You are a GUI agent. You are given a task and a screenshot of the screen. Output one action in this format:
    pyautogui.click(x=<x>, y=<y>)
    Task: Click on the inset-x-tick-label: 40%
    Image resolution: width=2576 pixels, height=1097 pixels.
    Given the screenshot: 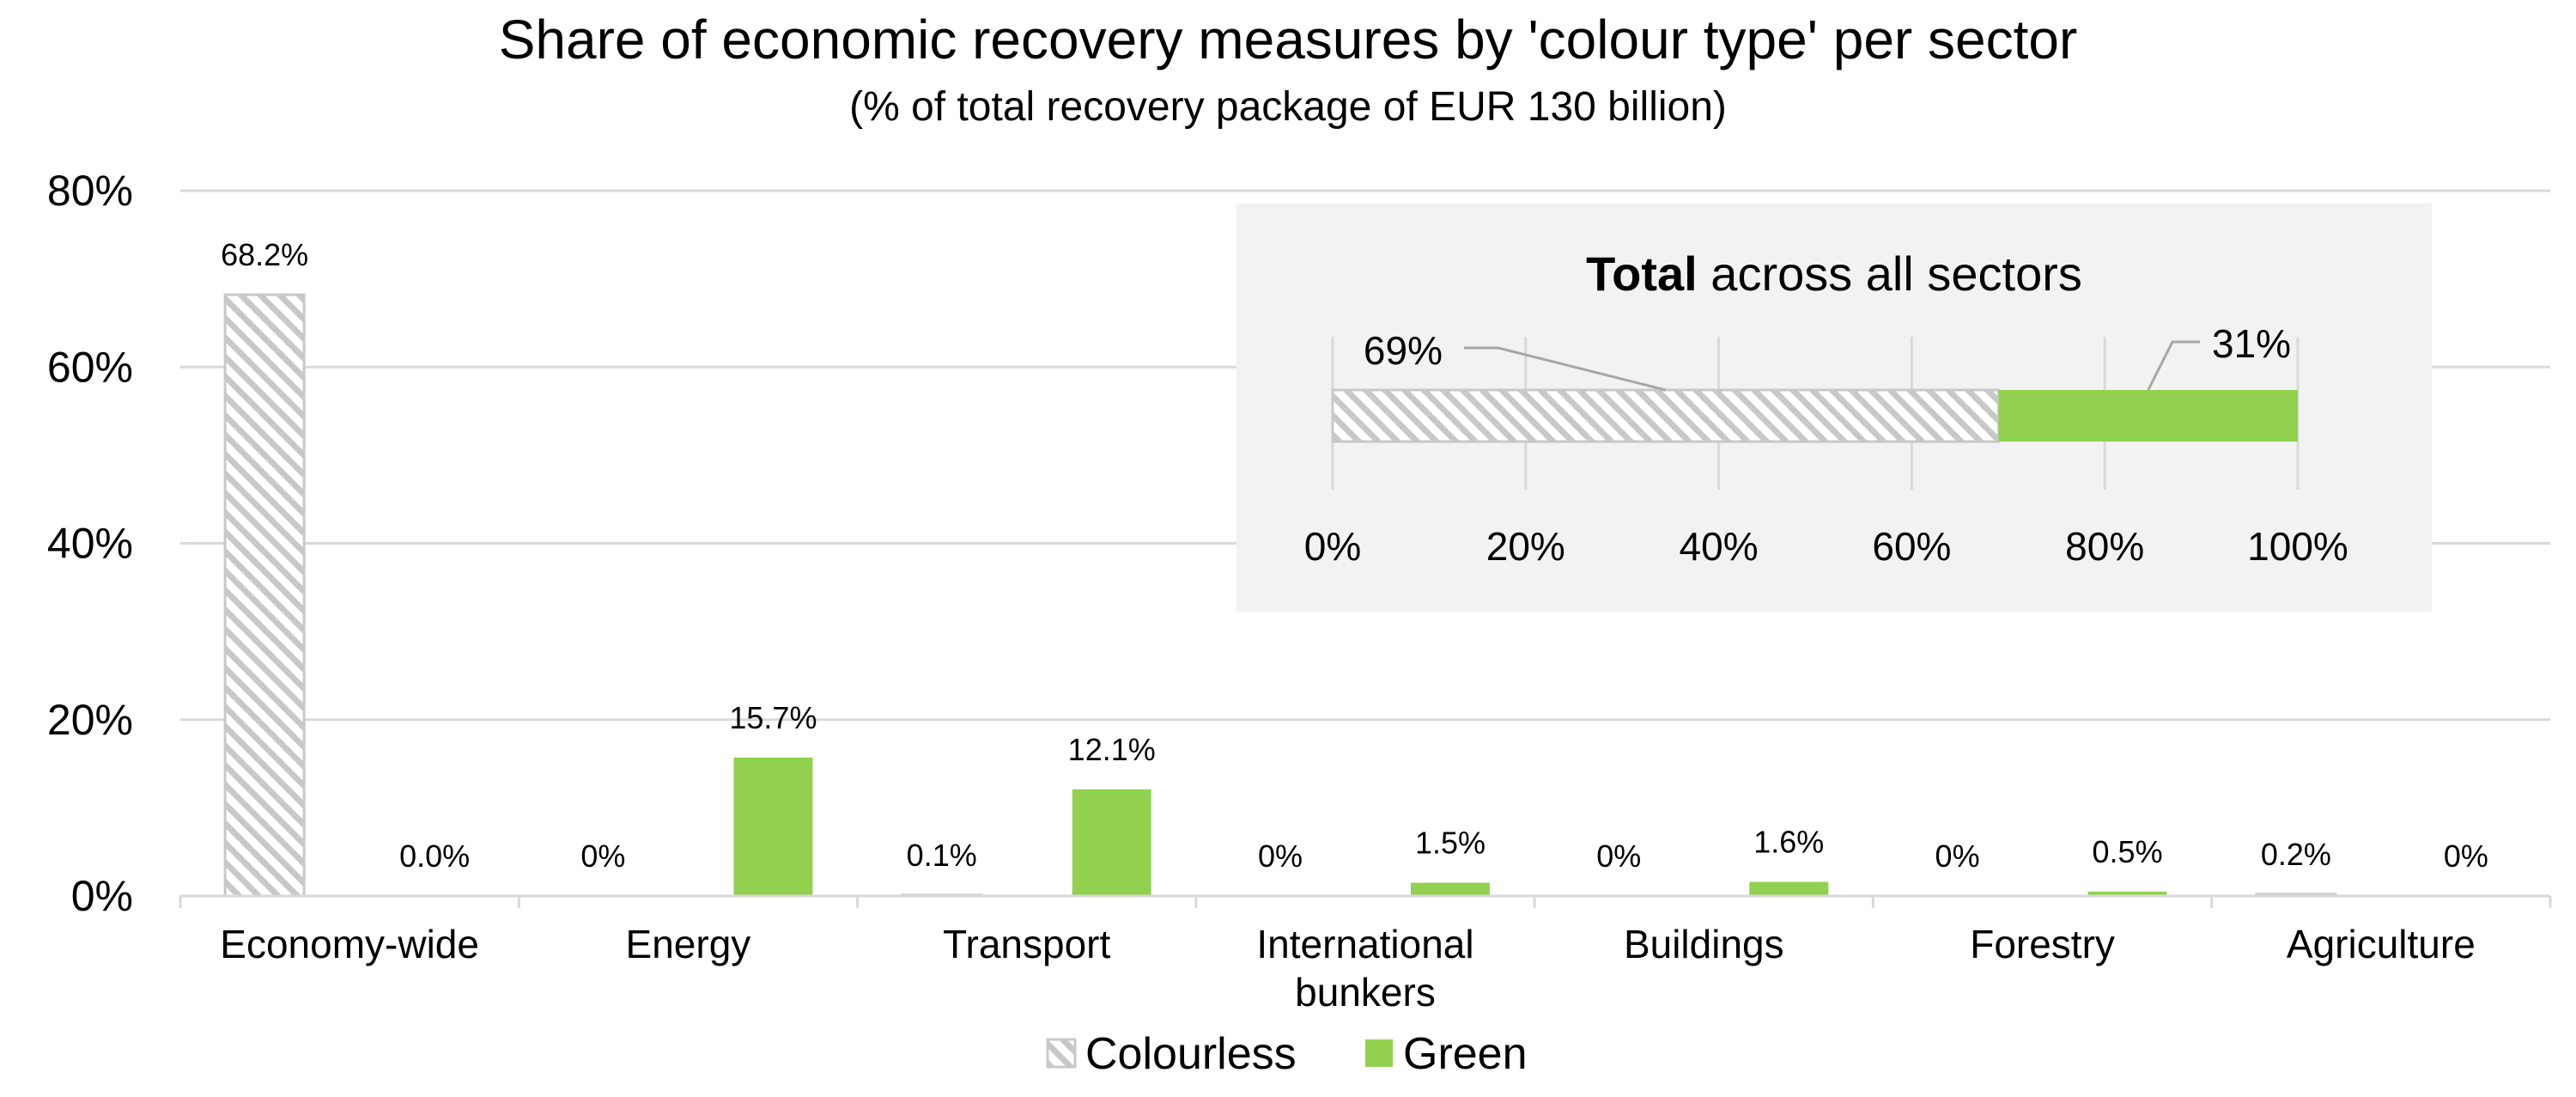 What is the action you would take?
    pyautogui.click(x=1719, y=546)
    